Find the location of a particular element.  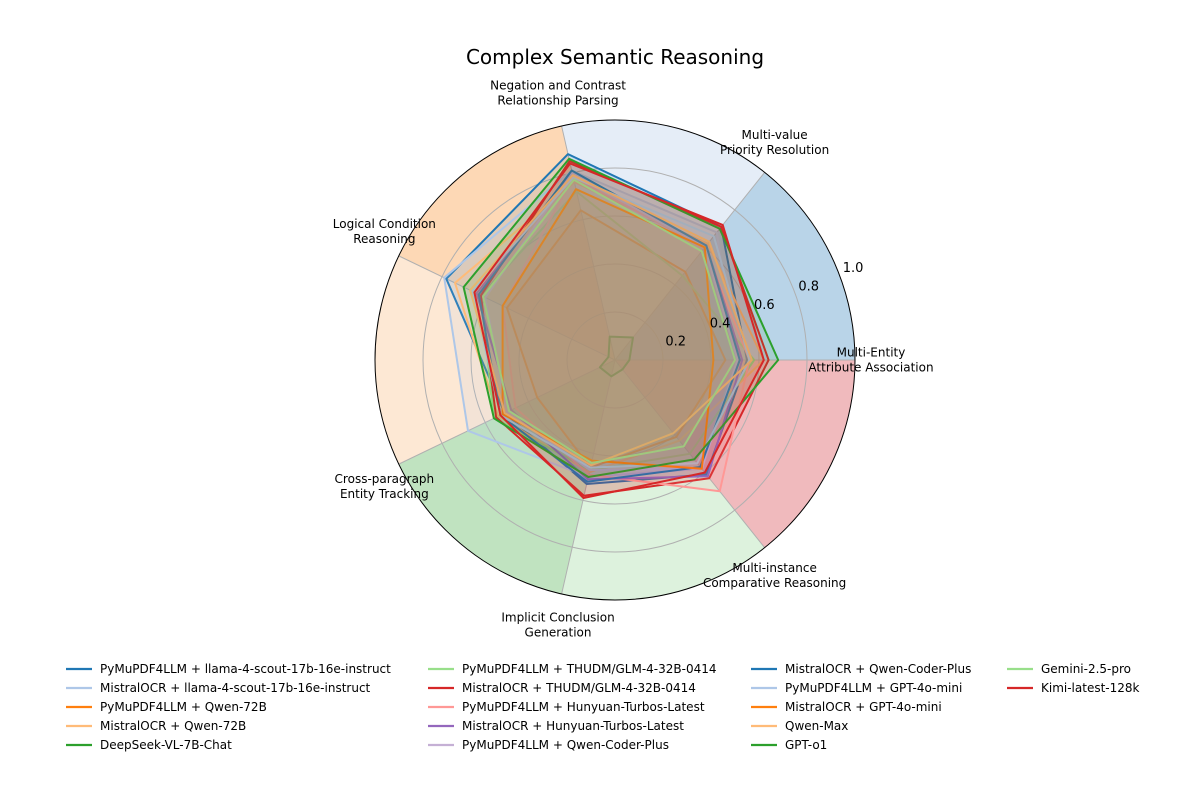

tick-labels: 0.2 0.4 0.6 0.8 1.0 is located at coordinates (764, 305).